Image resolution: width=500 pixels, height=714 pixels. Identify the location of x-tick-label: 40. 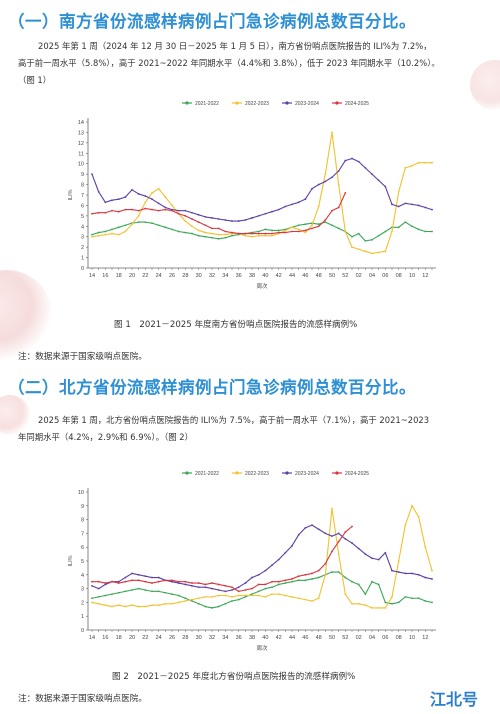
(265, 276).